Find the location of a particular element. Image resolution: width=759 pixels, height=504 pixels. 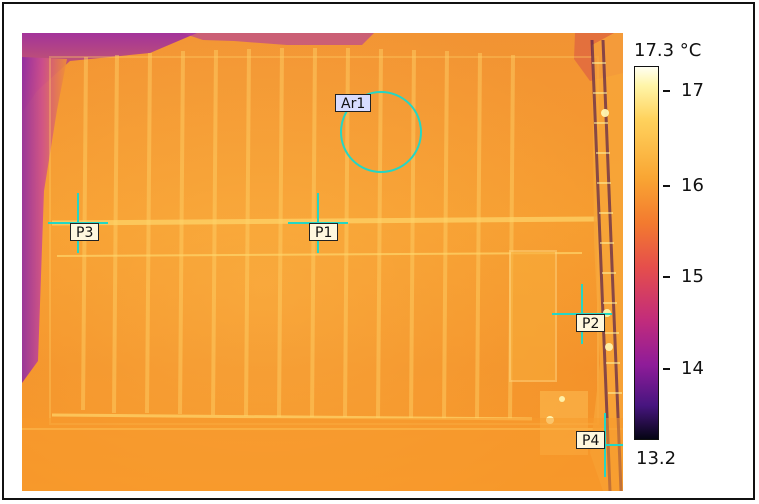

area-label-ar1: Ar1 is located at coordinates (353, 103).